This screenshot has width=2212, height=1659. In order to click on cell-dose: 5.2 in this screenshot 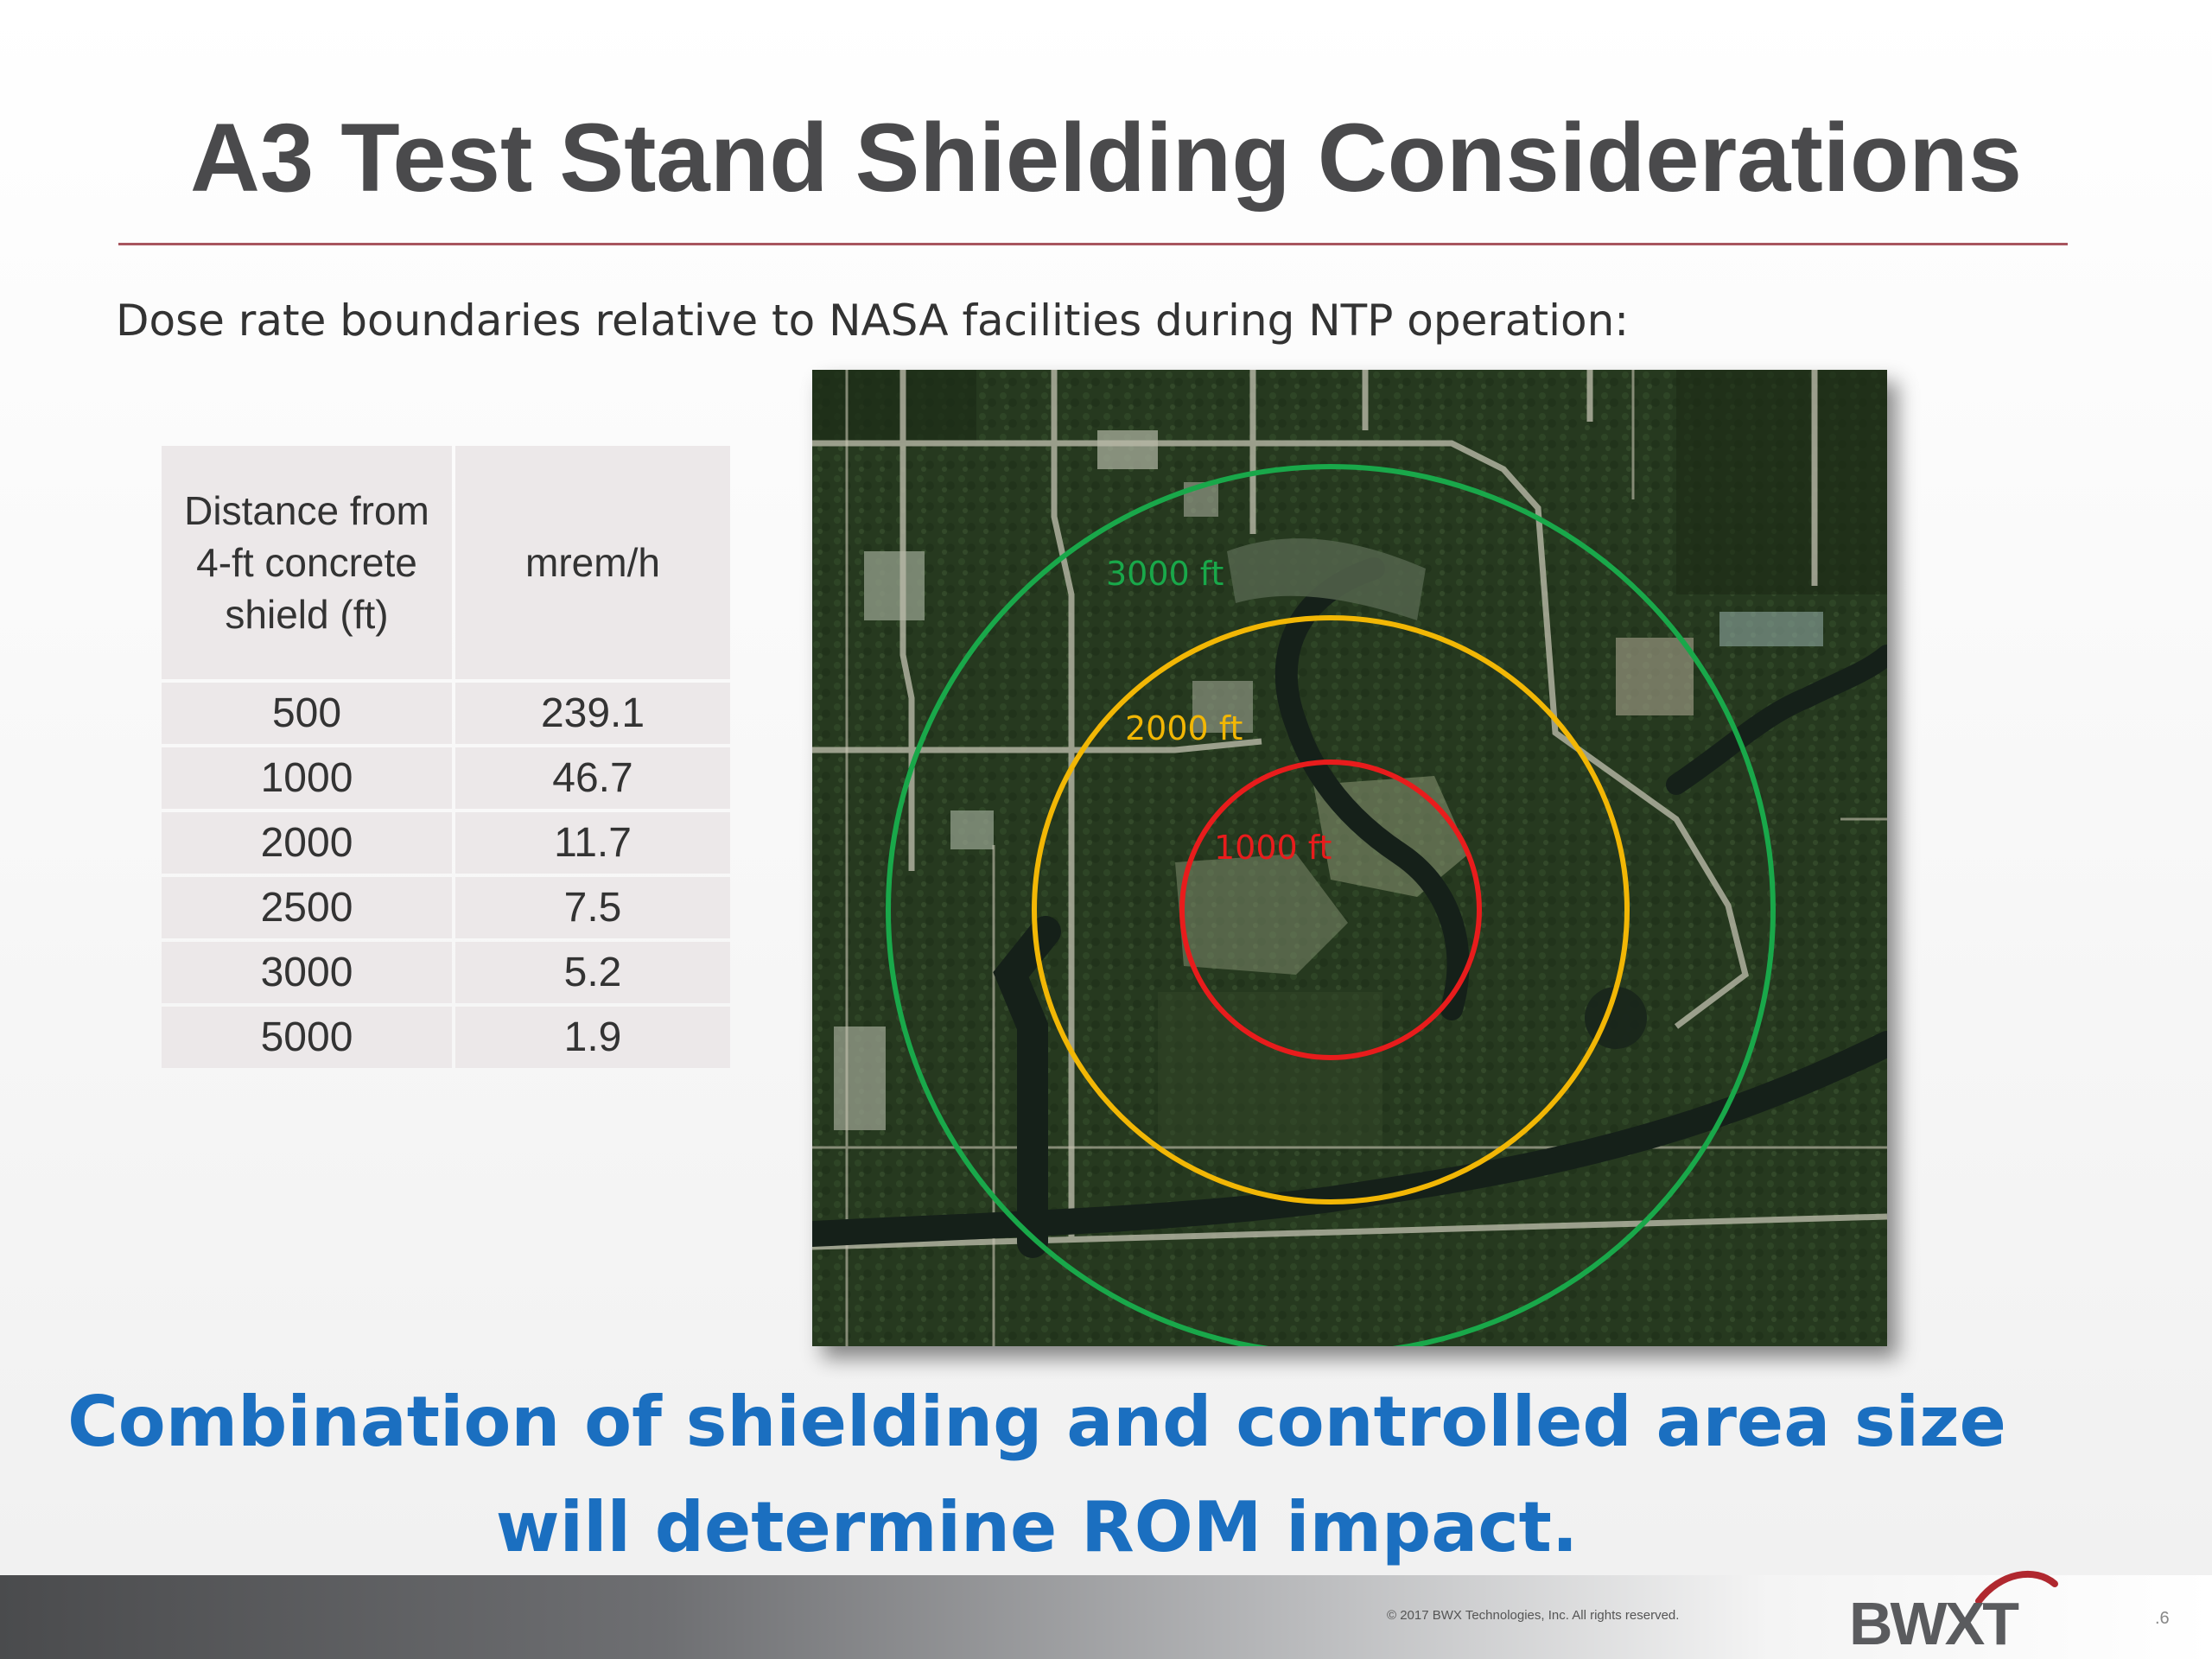, I will do `click(592, 972)`.